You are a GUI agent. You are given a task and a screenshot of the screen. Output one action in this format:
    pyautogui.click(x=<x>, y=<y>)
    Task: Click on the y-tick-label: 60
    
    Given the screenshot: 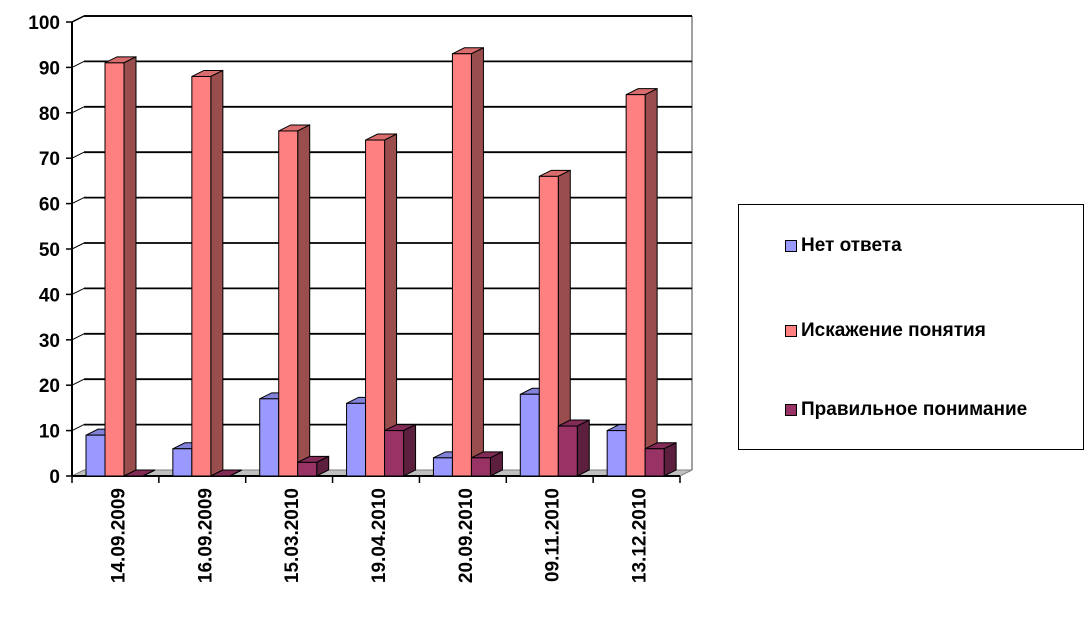 What is the action you would take?
    pyautogui.click(x=49, y=205)
    